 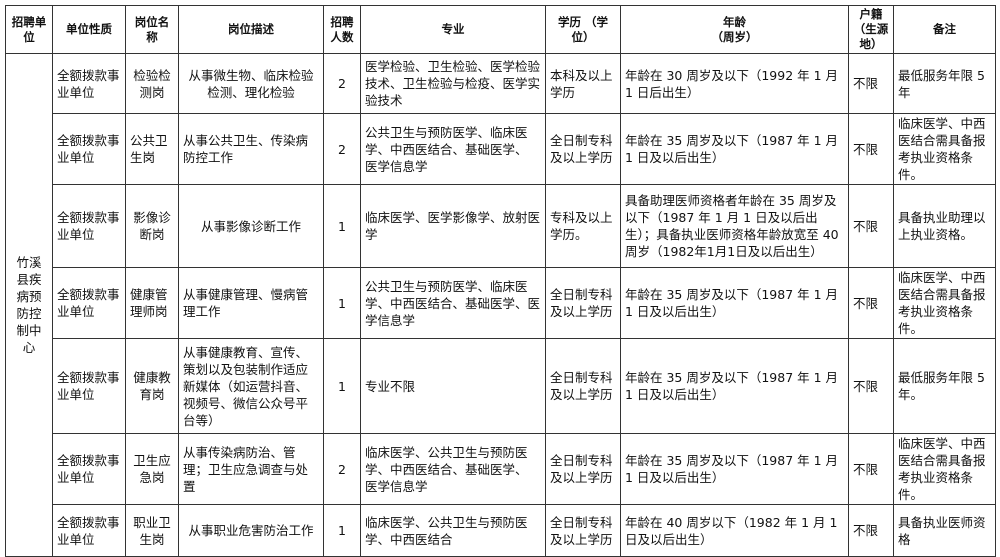 What do you see at coordinates (251, 149) in the screenshot?
I see `desc-cell: 从事公共卫生、传染病防控工作` at bounding box center [251, 149].